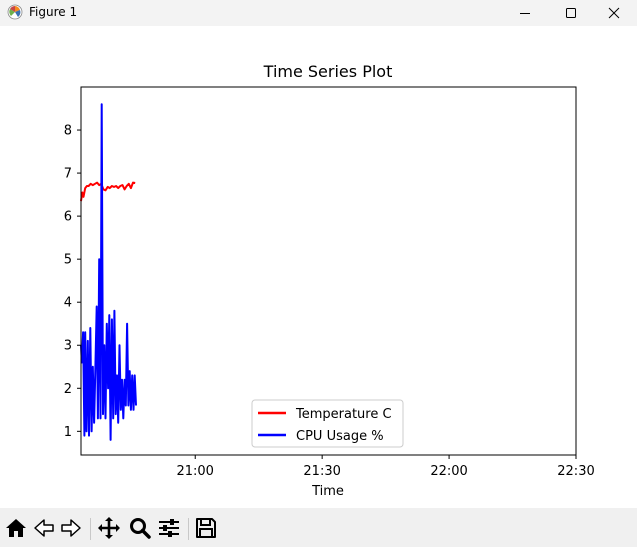 This screenshot has height=547, width=637. What do you see at coordinates (340, 436) in the screenshot?
I see `legend-label-cpu: CPU Usage %` at bounding box center [340, 436].